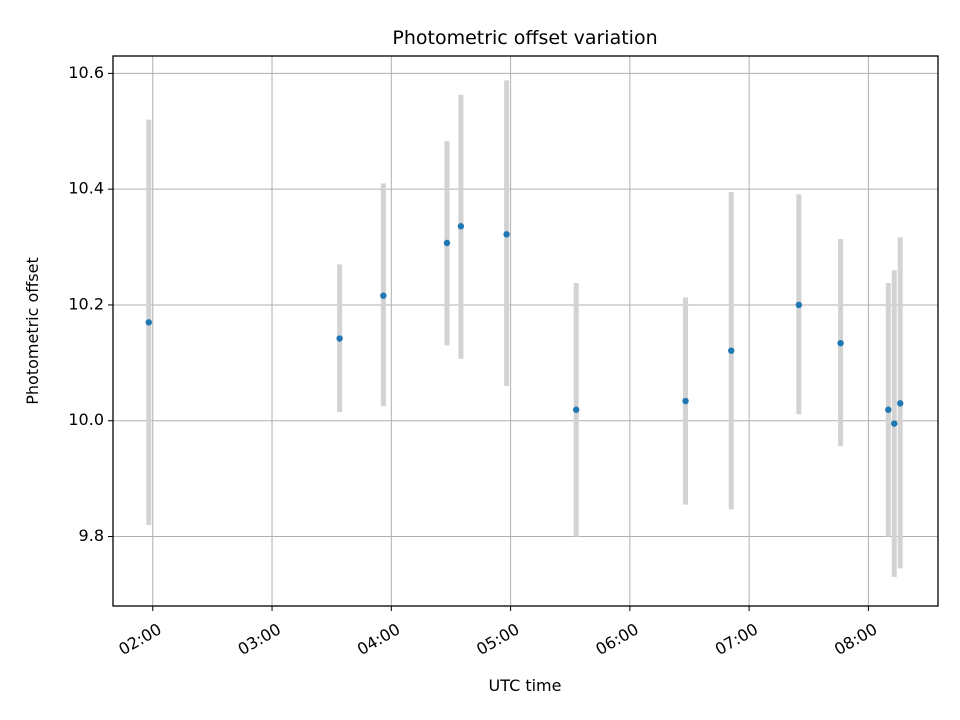 This screenshot has width=960, height=720. I want to click on y-axis-ticks: 9.8 10.0 10.2 10.4 10.6, so click(90, 304).